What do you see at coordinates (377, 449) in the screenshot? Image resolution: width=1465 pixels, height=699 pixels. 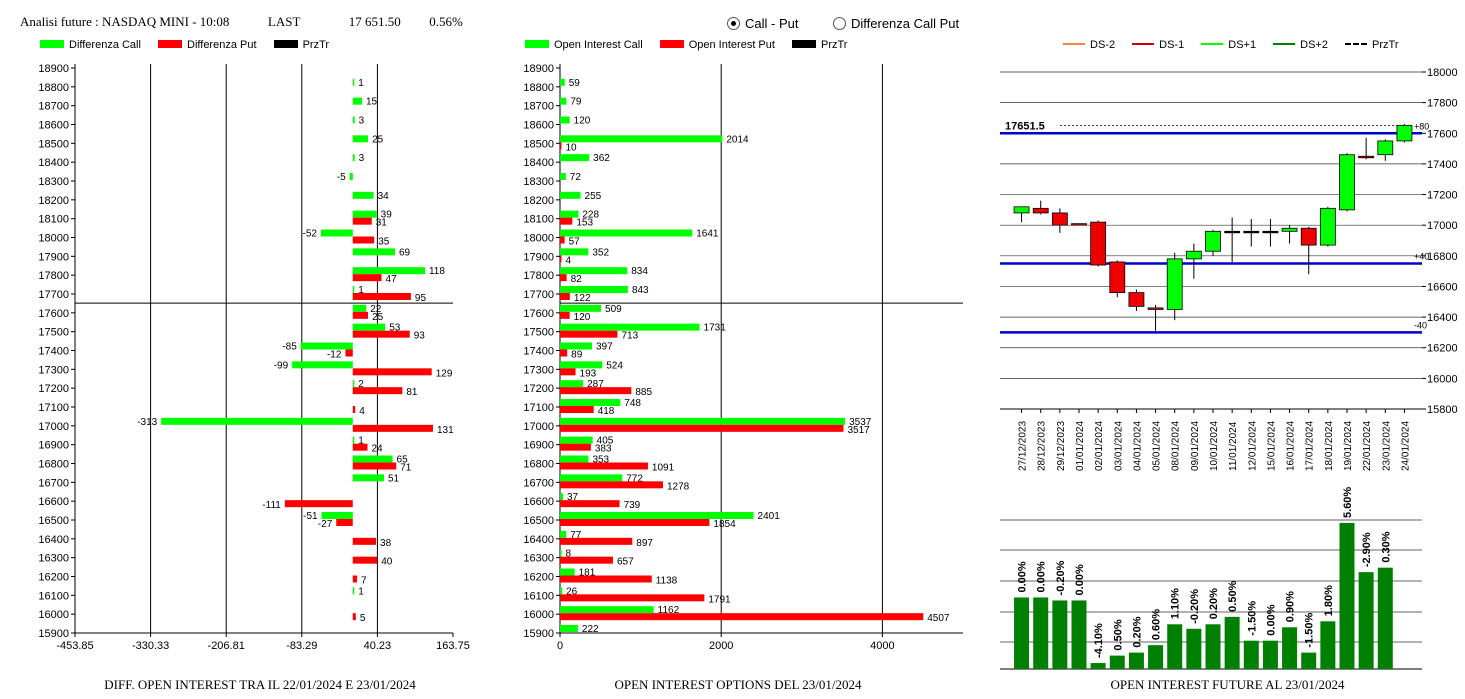 I see `put-bar-label: 24` at bounding box center [377, 449].